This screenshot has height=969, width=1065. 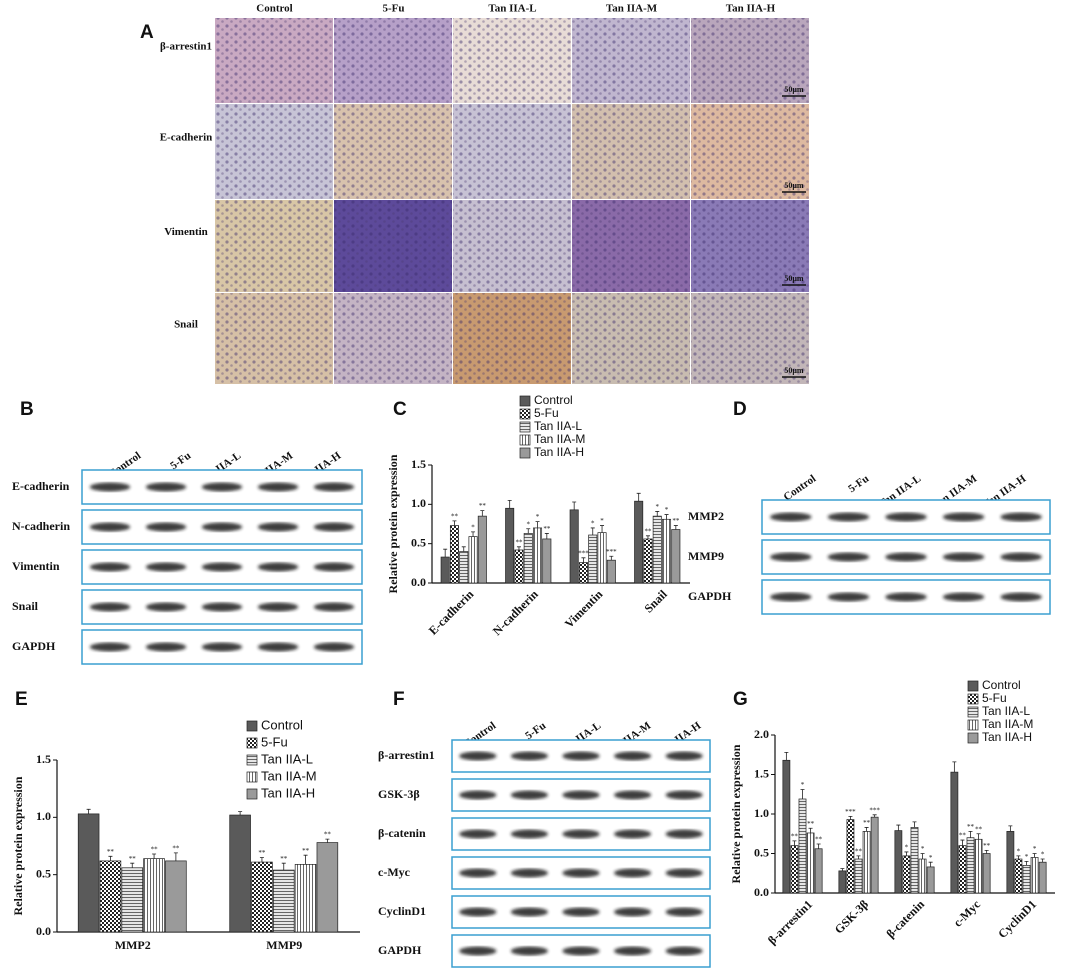 What do you see at coordinates (512, 9) in the screenshot?
I see `column-label: Tan IIA-L` at bounding box center [512, 9].